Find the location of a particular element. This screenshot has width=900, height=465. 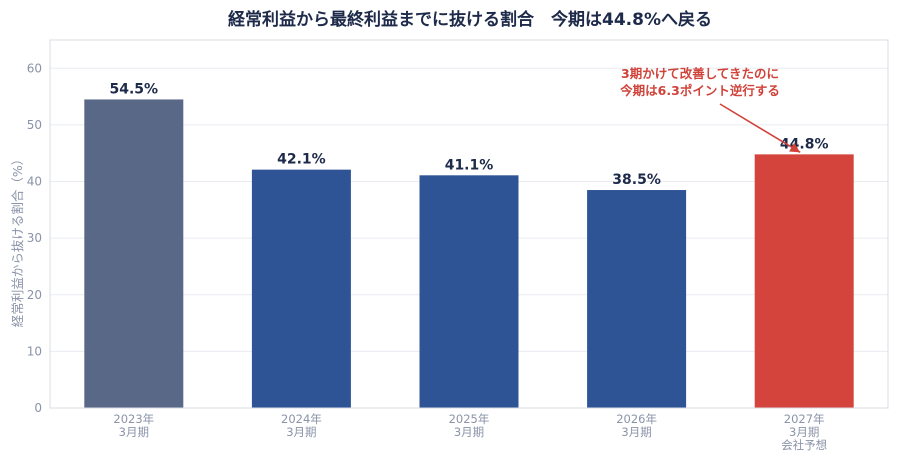

data-label: 42.1% is located at coordinates (301, 160).